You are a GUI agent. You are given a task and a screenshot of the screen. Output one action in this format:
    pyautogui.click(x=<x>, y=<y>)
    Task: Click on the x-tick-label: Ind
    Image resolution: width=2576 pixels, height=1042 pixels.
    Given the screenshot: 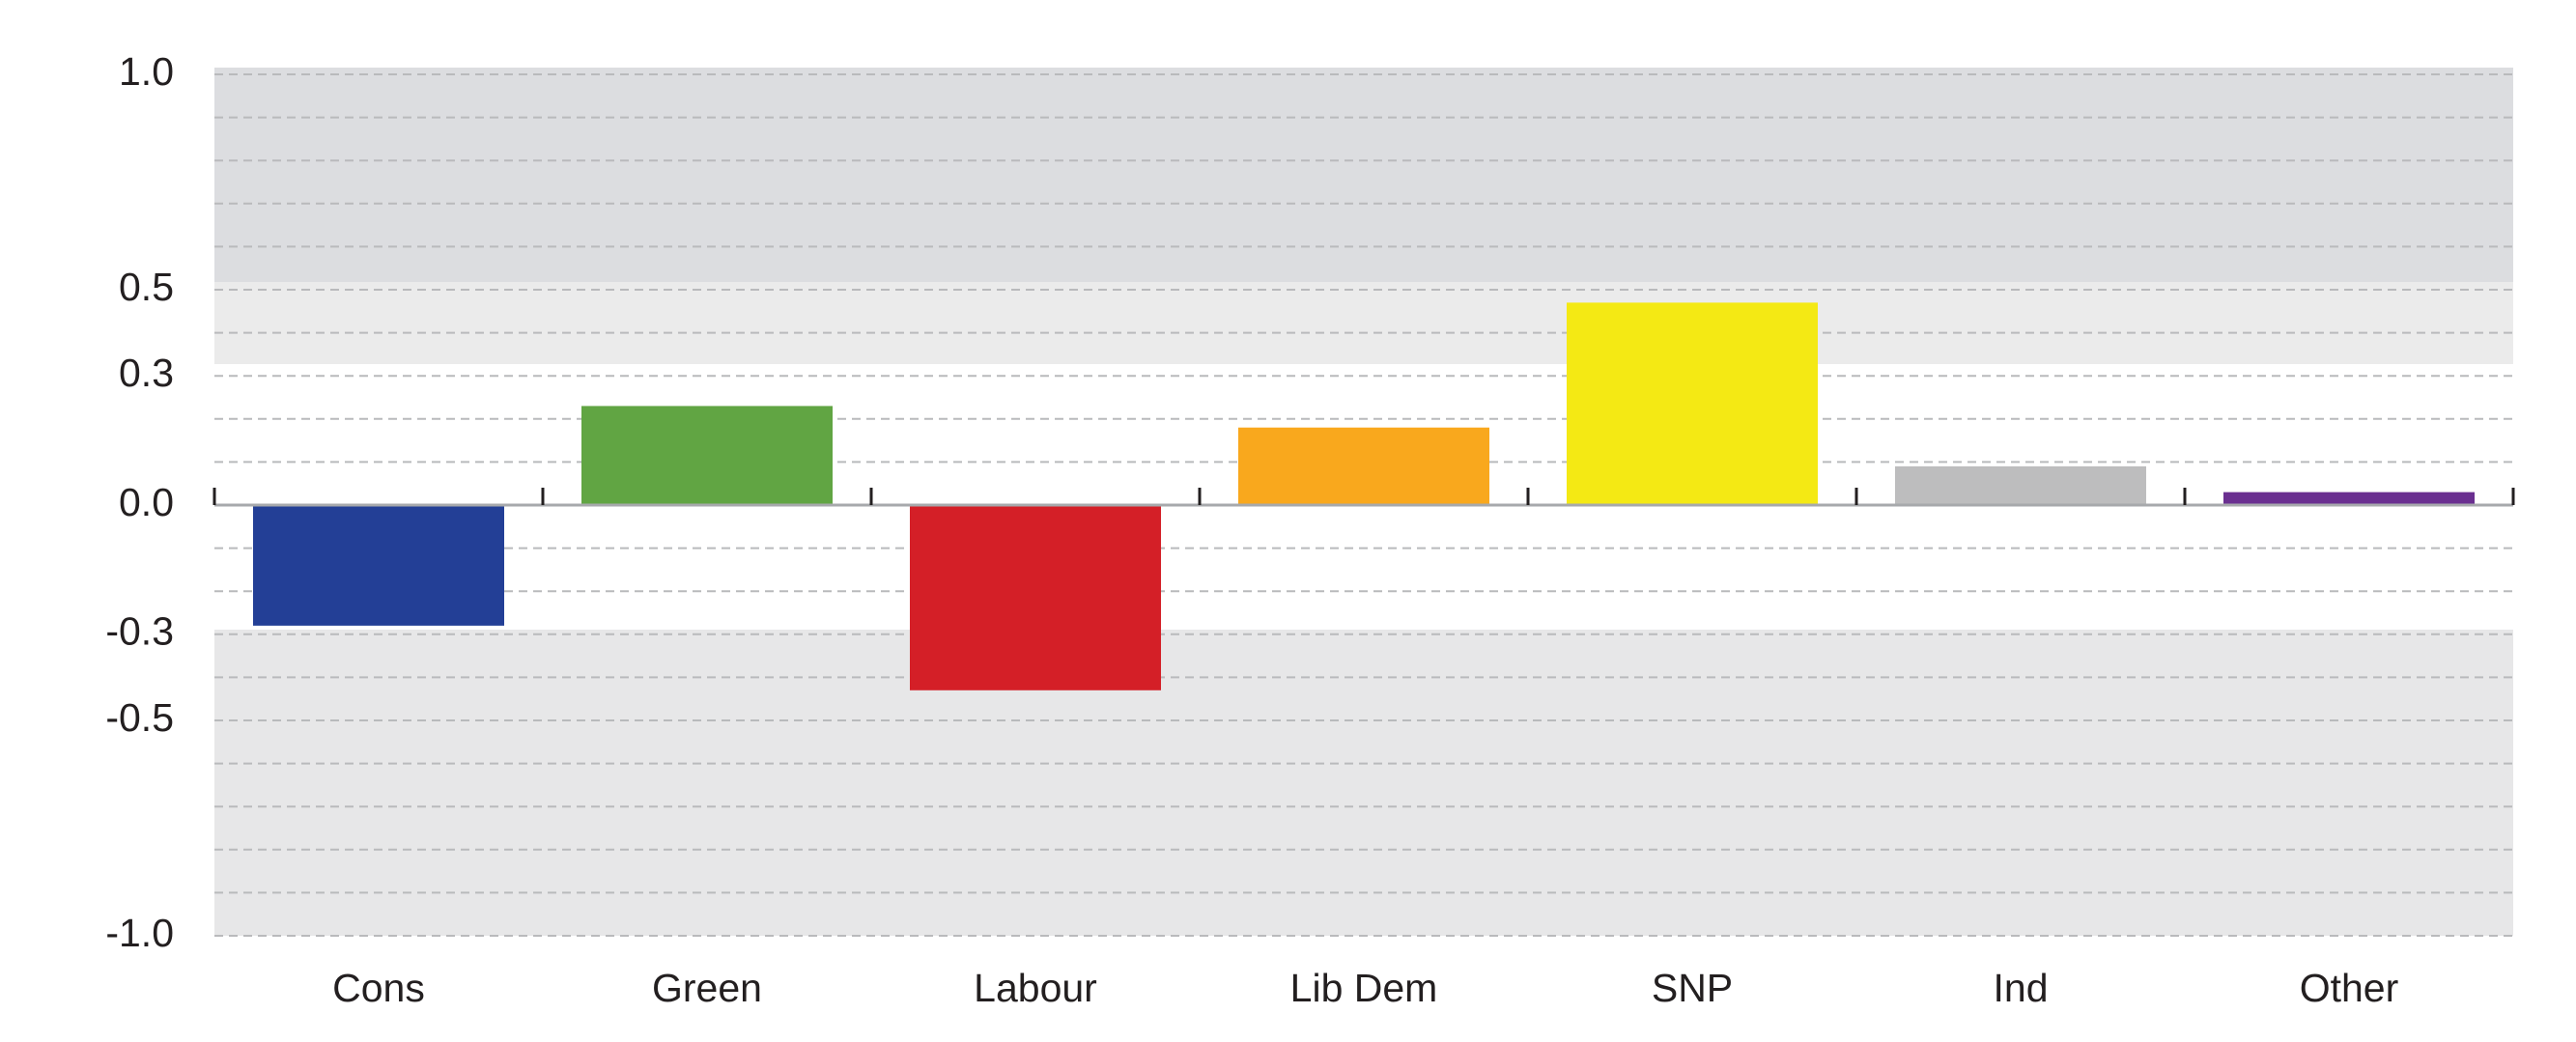 What is the action you would take?
    pyautogui.click(x=2021, y=988)
    